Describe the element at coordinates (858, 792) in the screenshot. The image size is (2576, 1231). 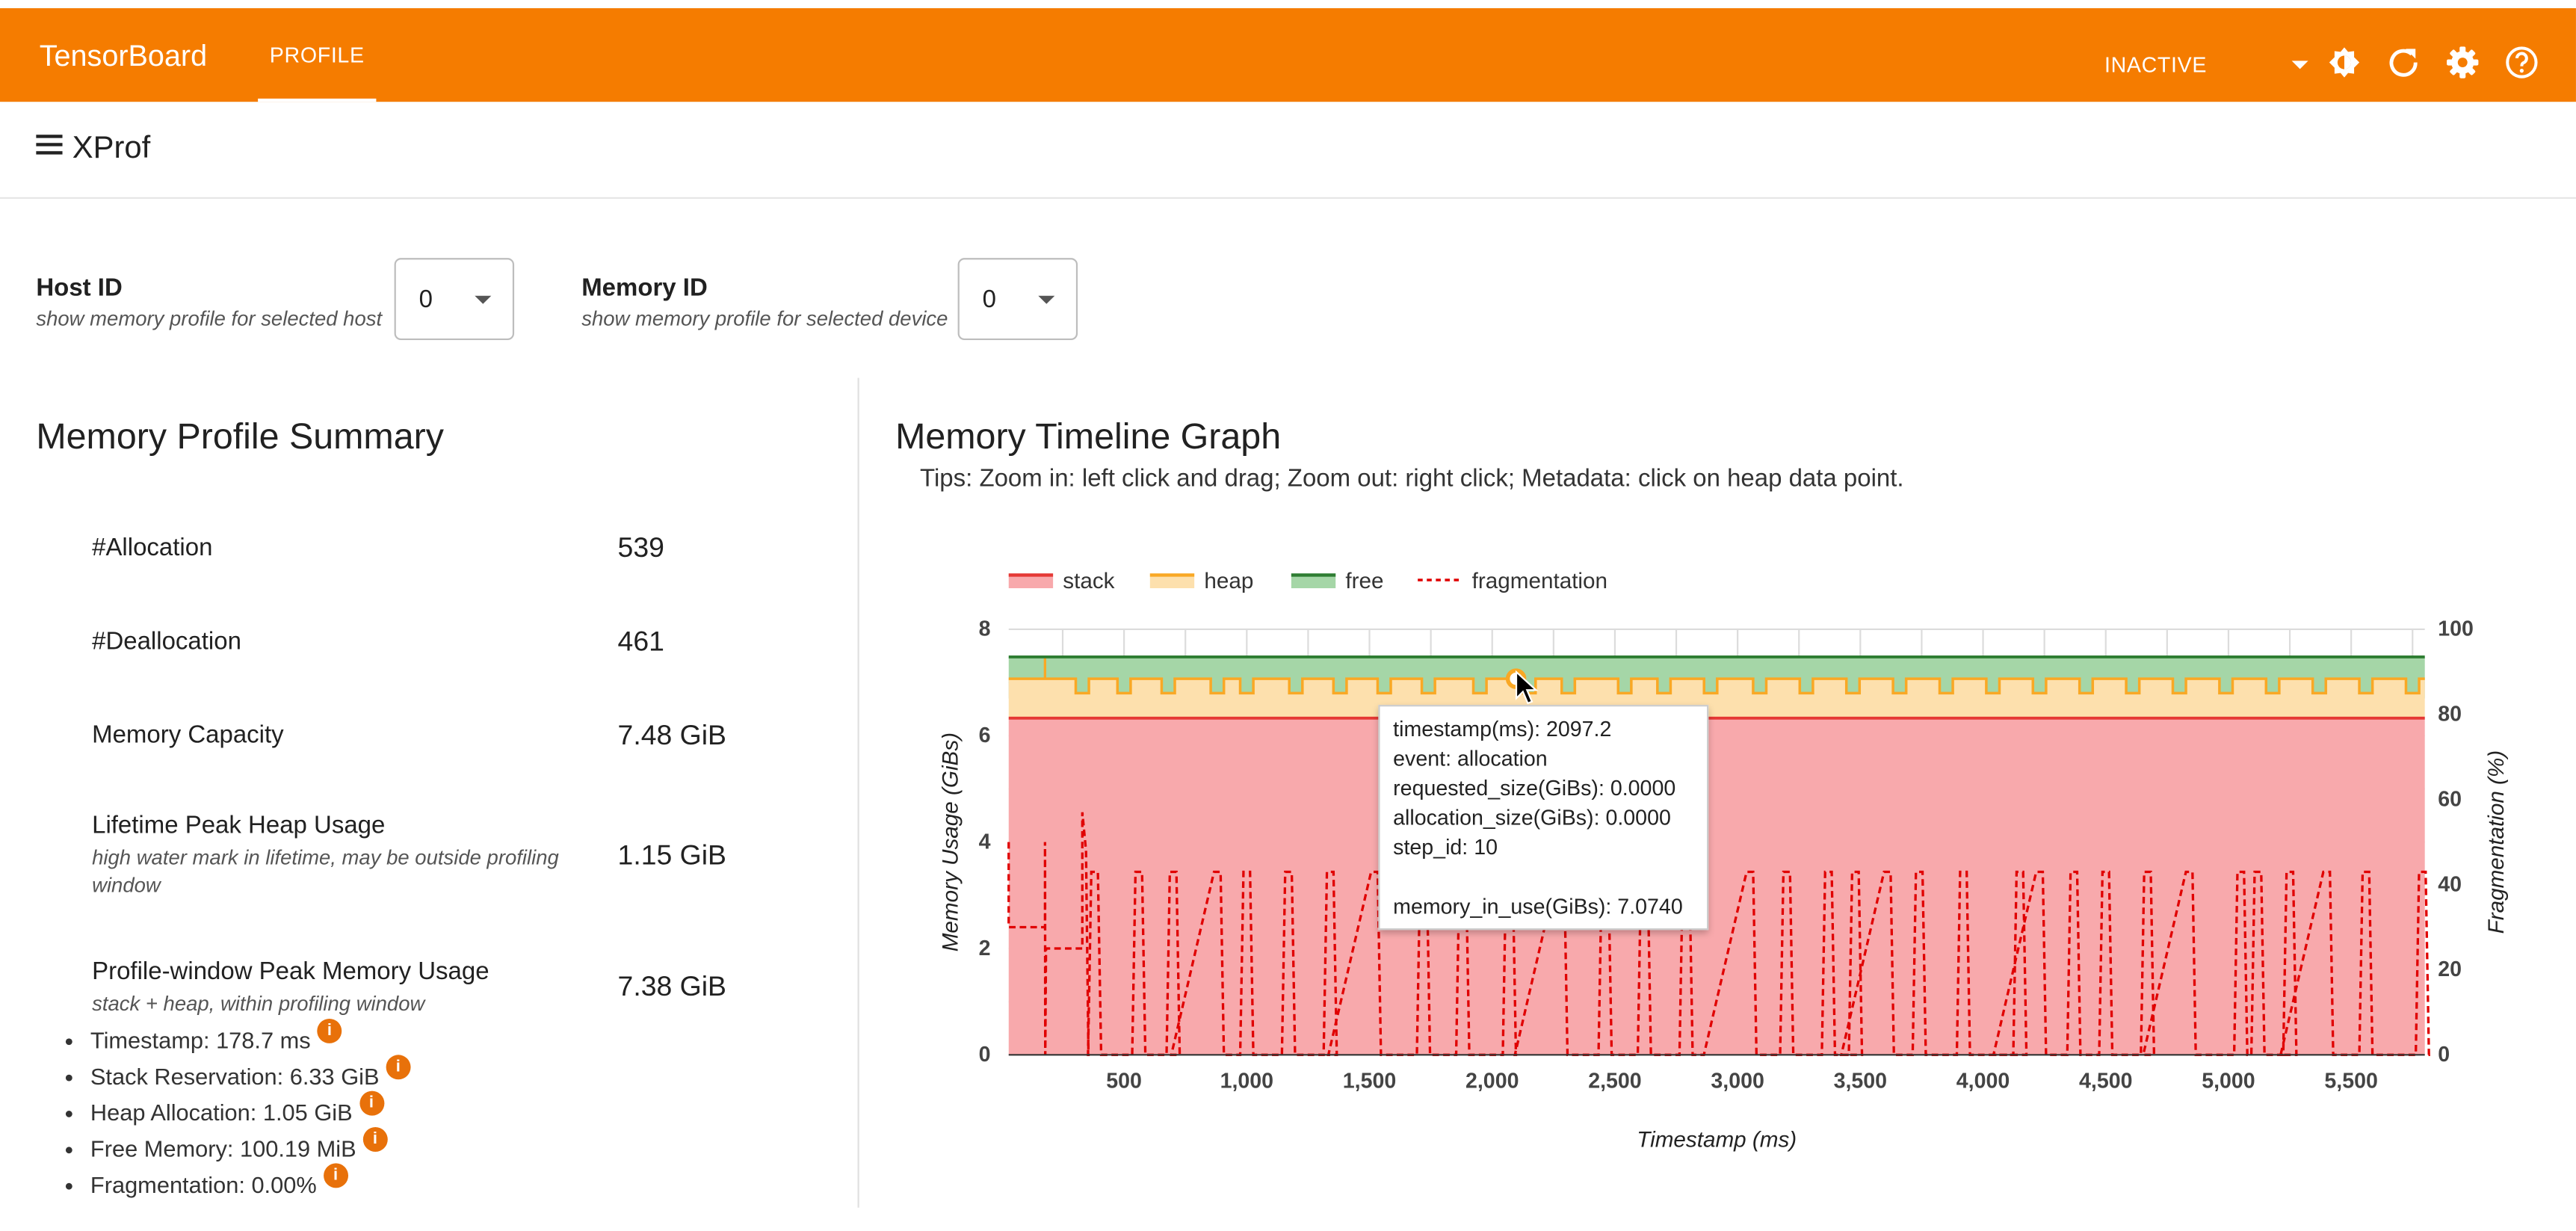
I see `panel-divider` at that location.